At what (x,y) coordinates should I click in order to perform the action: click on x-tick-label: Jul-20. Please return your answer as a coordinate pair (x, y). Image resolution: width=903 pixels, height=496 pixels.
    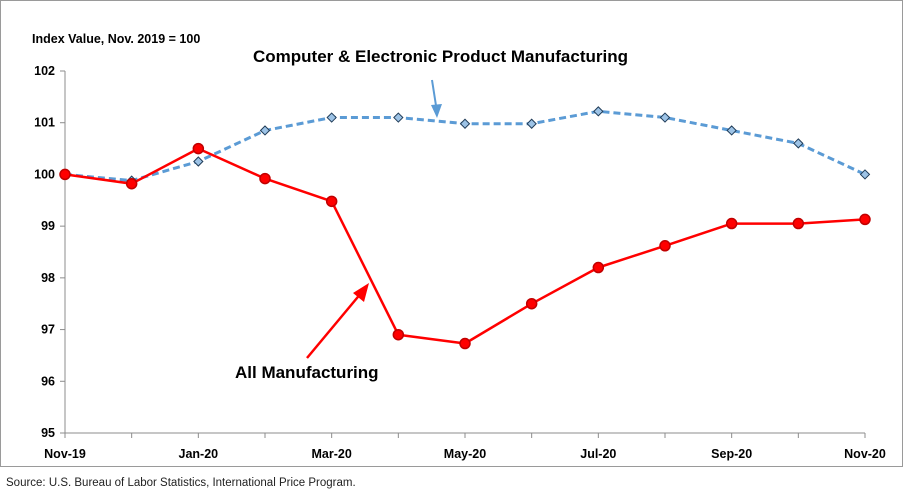
    Looking at the image, I should click on (598, 454).